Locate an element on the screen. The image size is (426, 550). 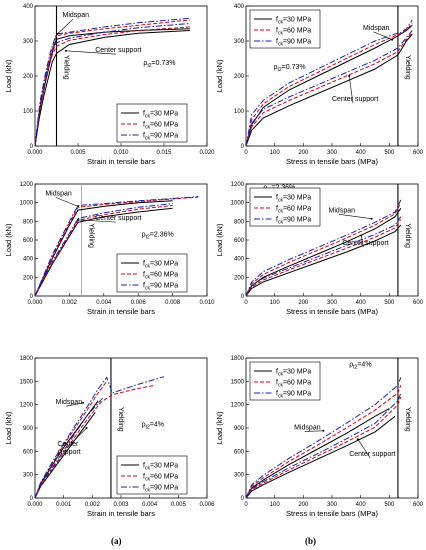
x-tick-label: 0.015 is located at coordinates (164, 153).